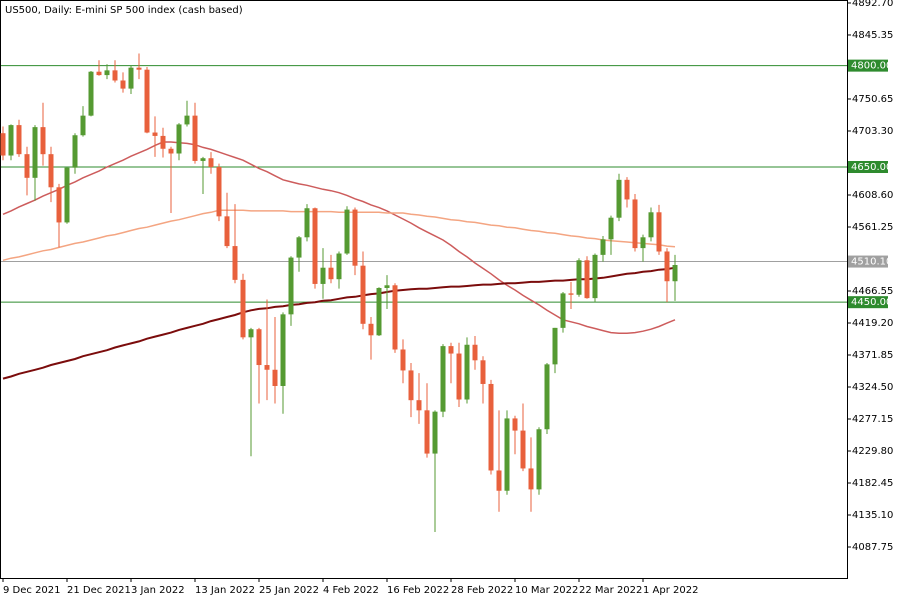 The image size is (900, 600). Describe the element at coordinates (872, 515) in the screenshot. I see `y-tick-label: 4135.10` at that location.